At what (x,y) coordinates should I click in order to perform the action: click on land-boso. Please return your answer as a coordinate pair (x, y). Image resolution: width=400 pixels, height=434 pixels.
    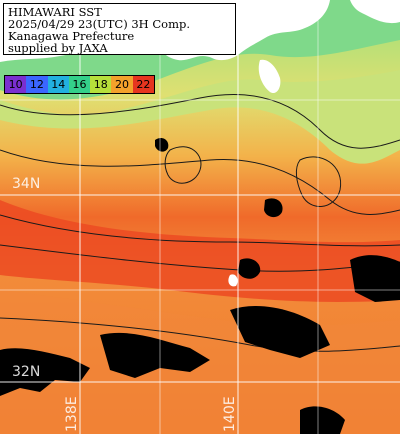
    Looking at the image, I should click on (375, 12).